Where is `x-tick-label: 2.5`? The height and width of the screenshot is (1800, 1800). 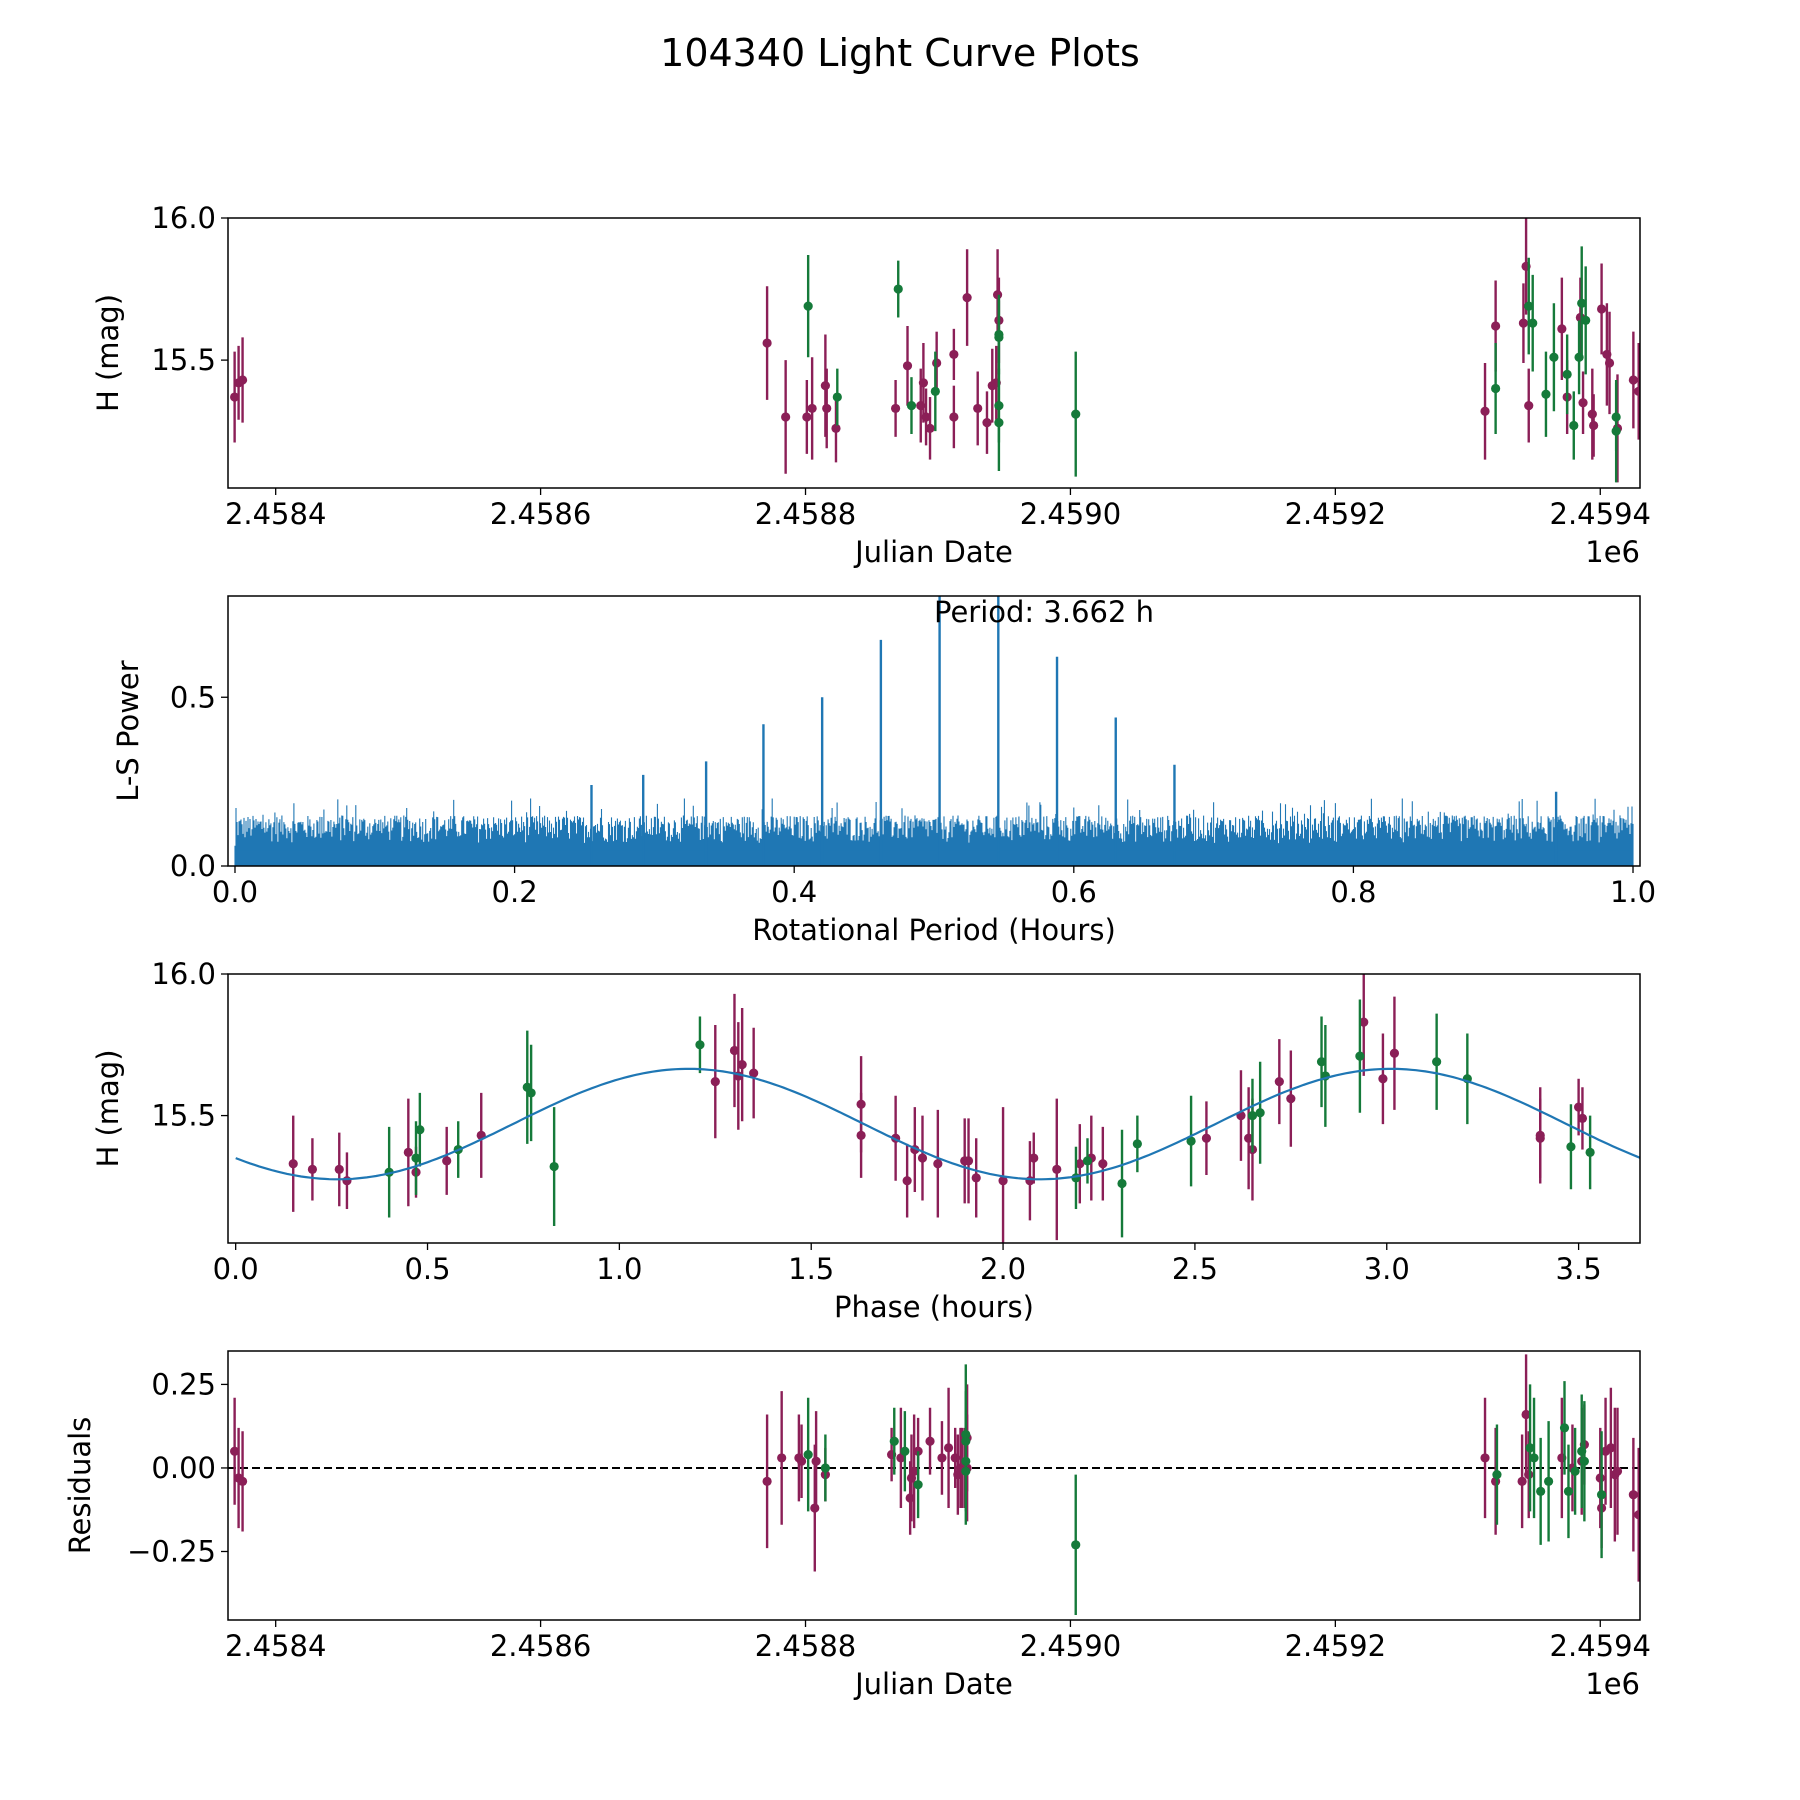
x-tick-label: 2.5 is located at coordinates (1195, 1269).